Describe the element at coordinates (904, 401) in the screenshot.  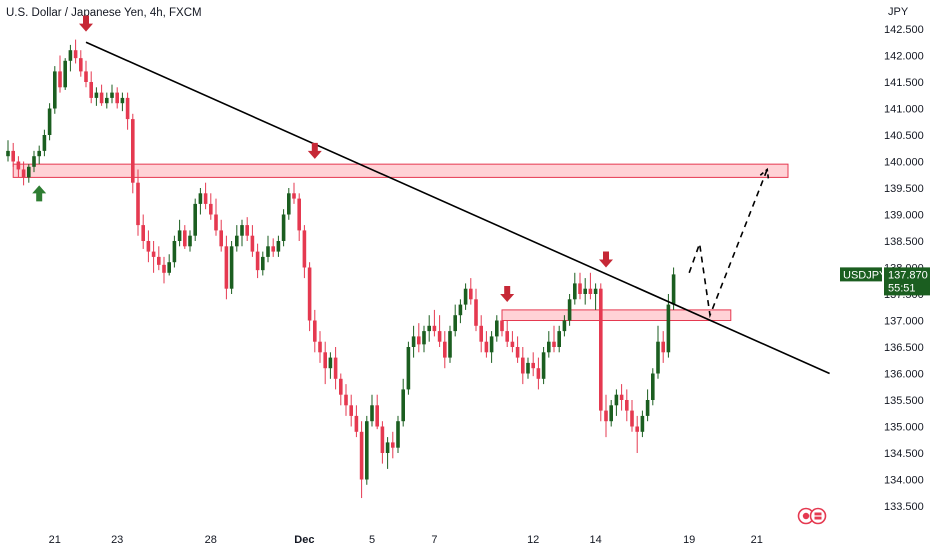
I see `price-tick-label: 135.500` at that location.